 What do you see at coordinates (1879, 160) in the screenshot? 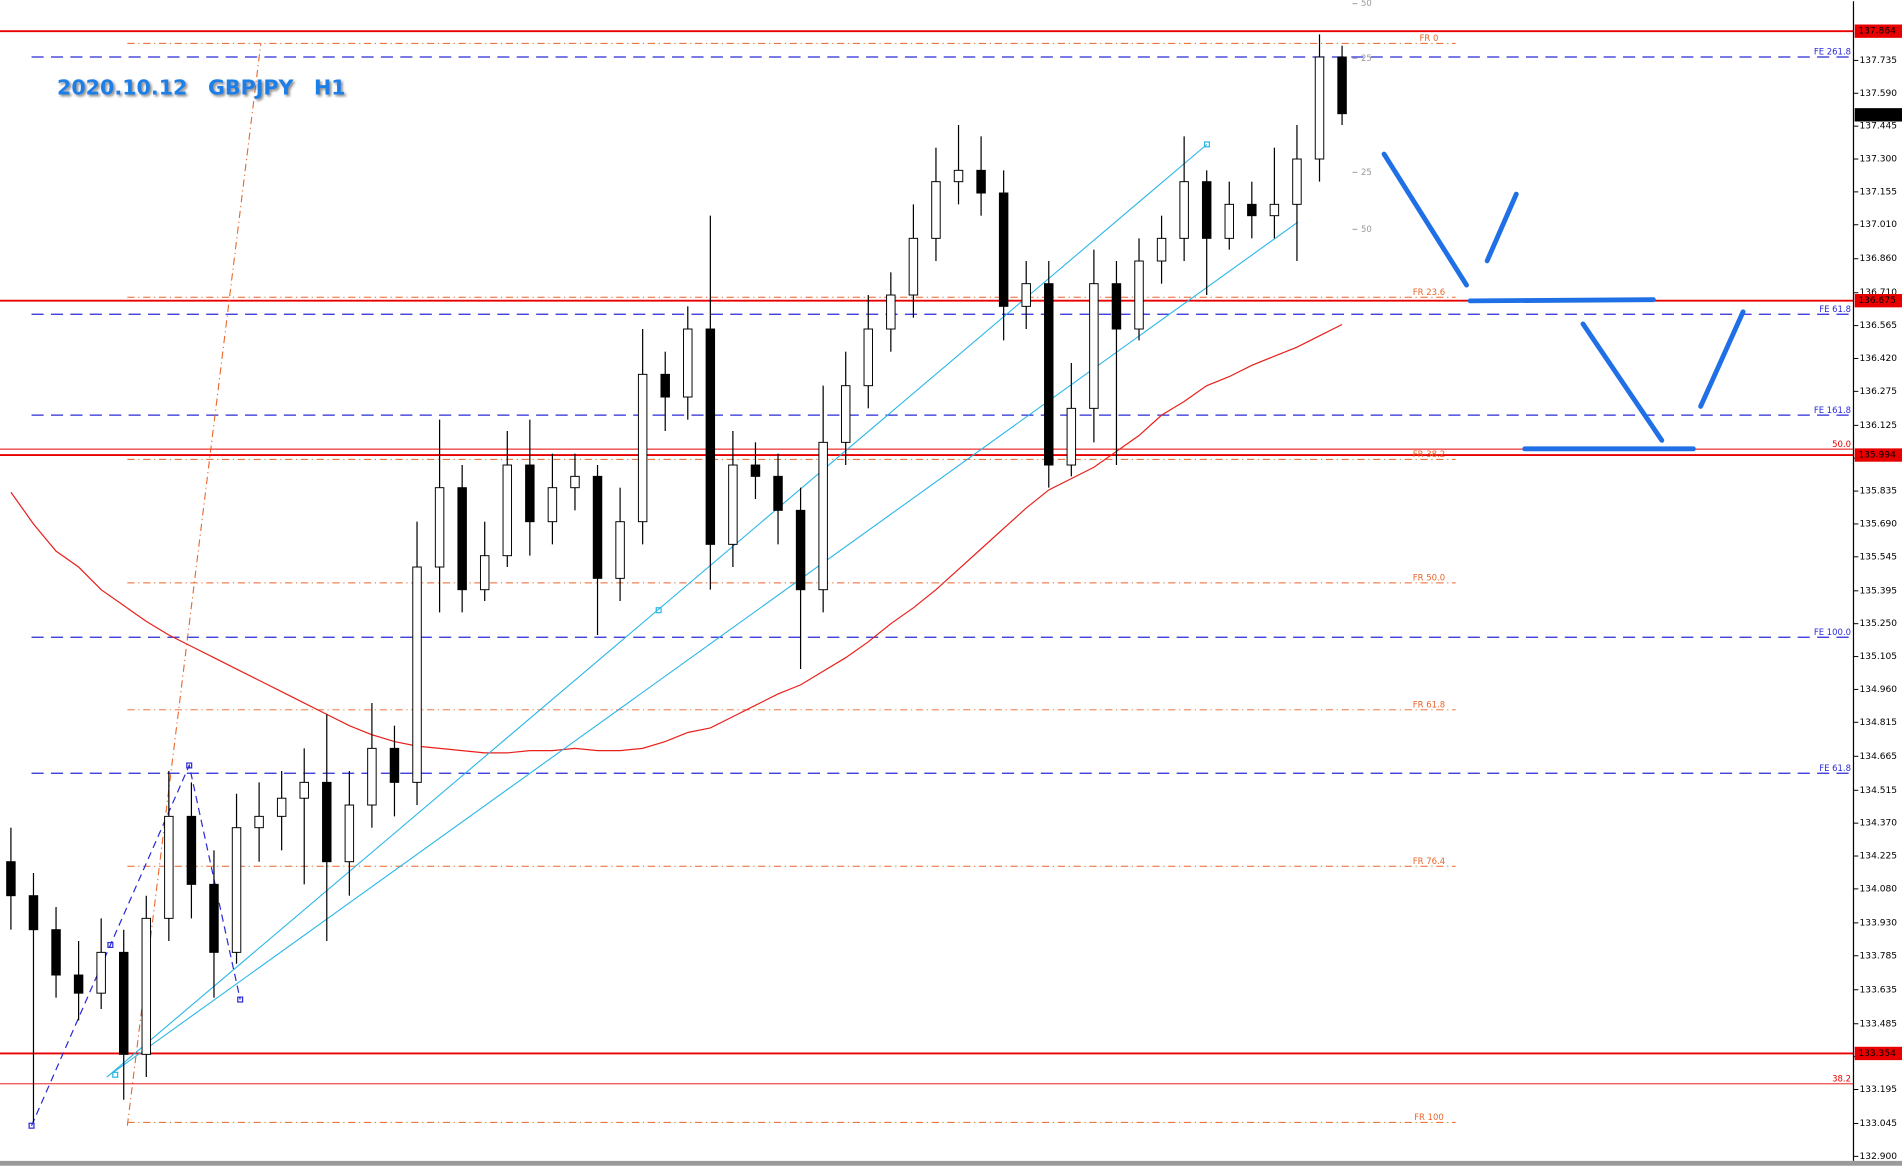
I see `y-tick-label: 137.300` at bounding box center [1879, 160].